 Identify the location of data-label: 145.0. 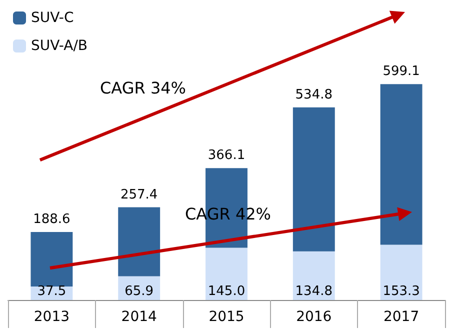
(227, 291).